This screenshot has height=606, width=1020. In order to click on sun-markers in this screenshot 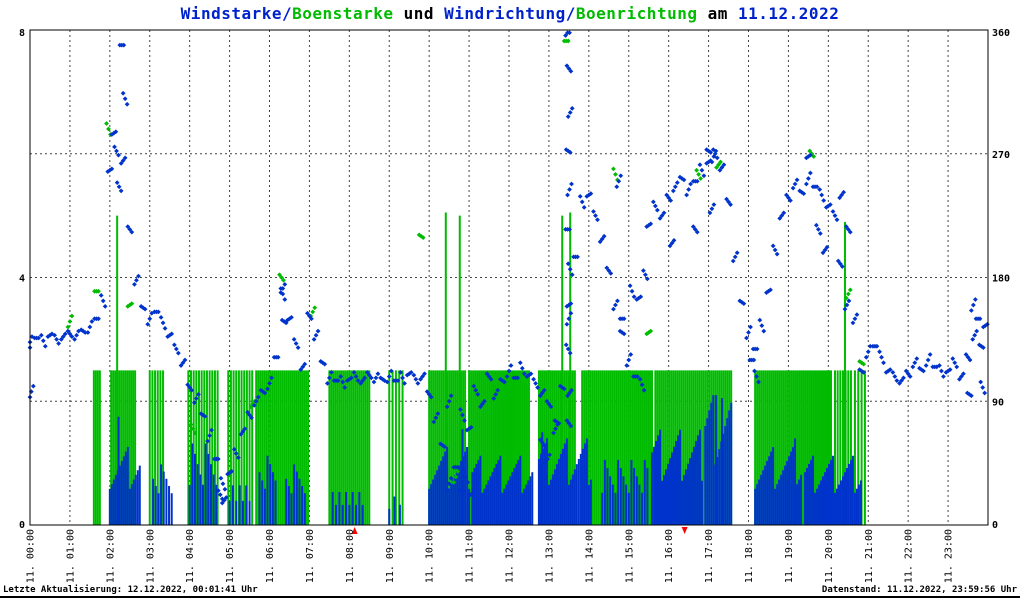, I will do `click(519, 530)`.